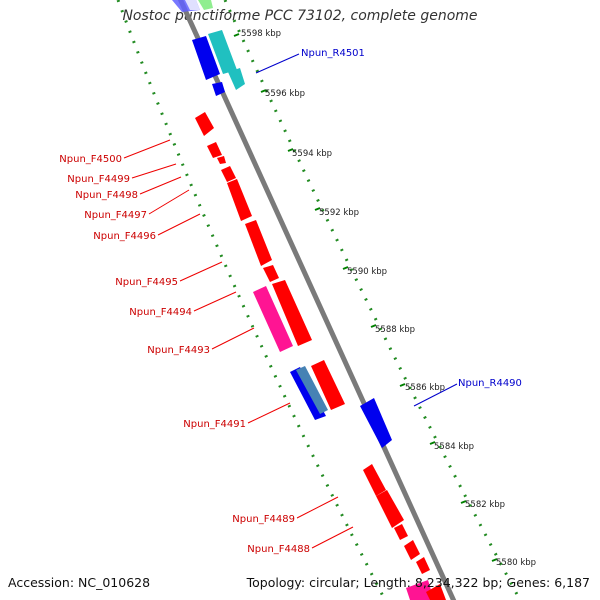 The width and height of the screenshot is (600, 600). I want to click on gene-label-forward: Npun_F4488, so click(278, 549).